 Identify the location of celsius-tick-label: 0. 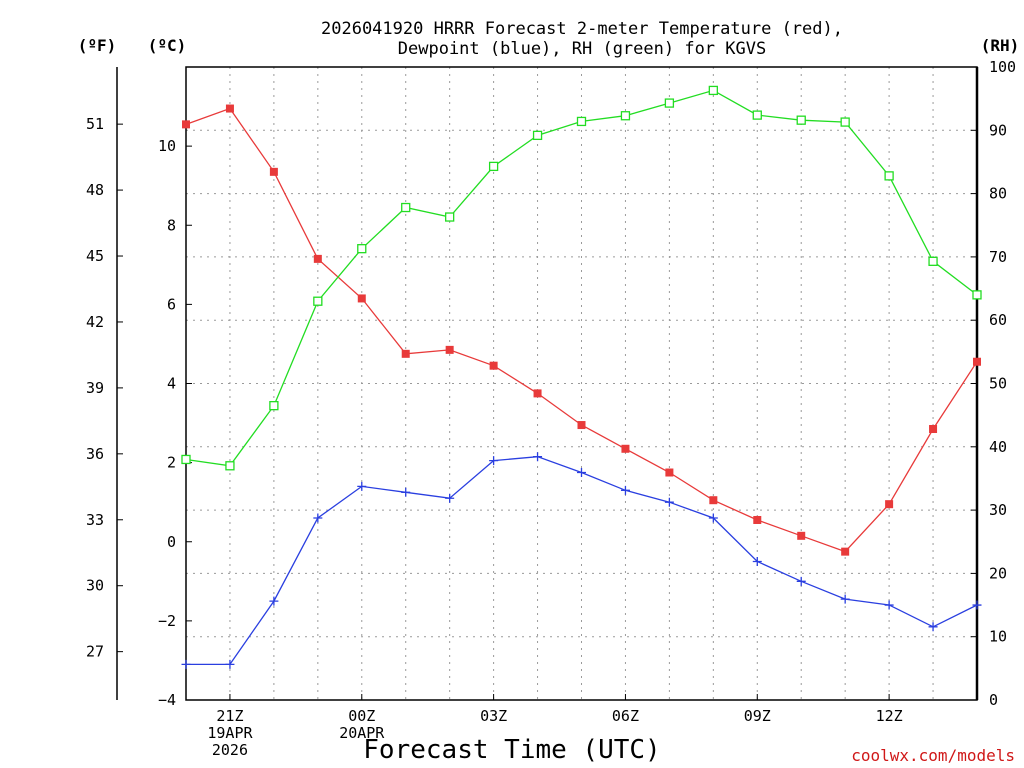
(171, 542).